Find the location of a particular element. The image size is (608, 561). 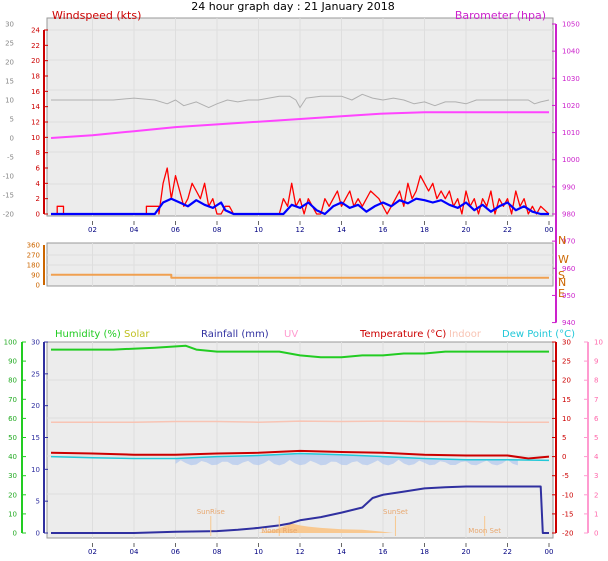

direction-tick-label: 90 is located at coordinates (35, 276).